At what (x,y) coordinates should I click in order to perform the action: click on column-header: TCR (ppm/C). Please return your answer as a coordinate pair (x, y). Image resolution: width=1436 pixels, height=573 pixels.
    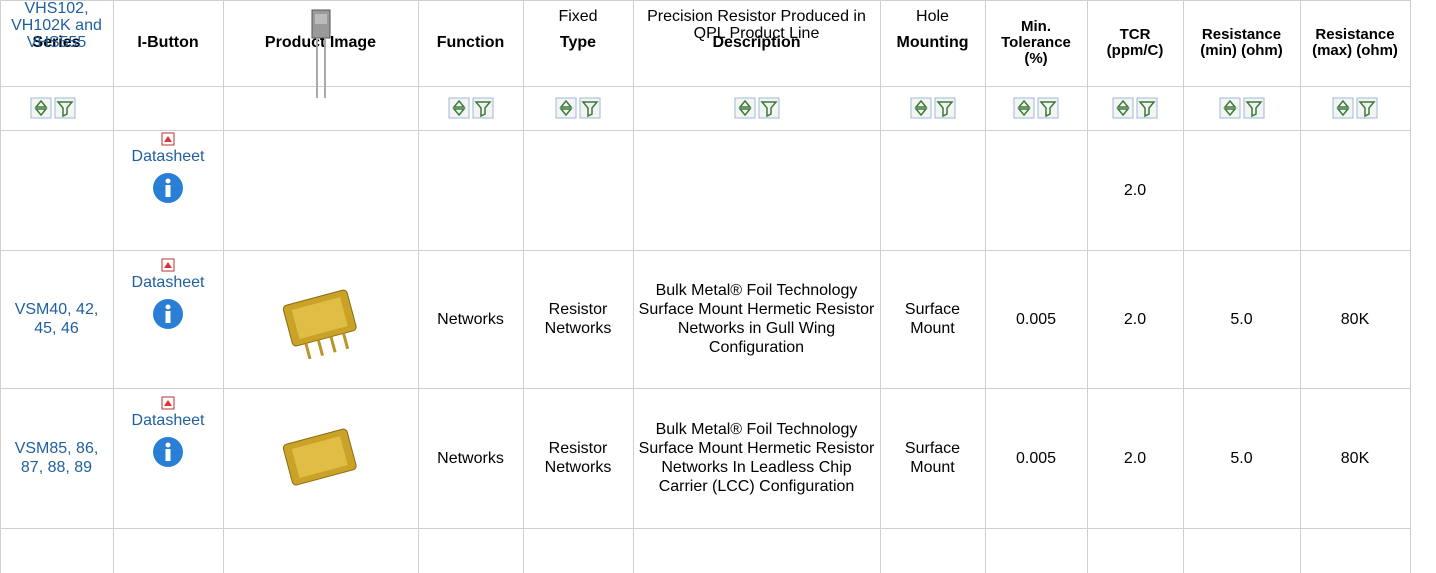
    Looking at the image, I should click on (1135, 42).